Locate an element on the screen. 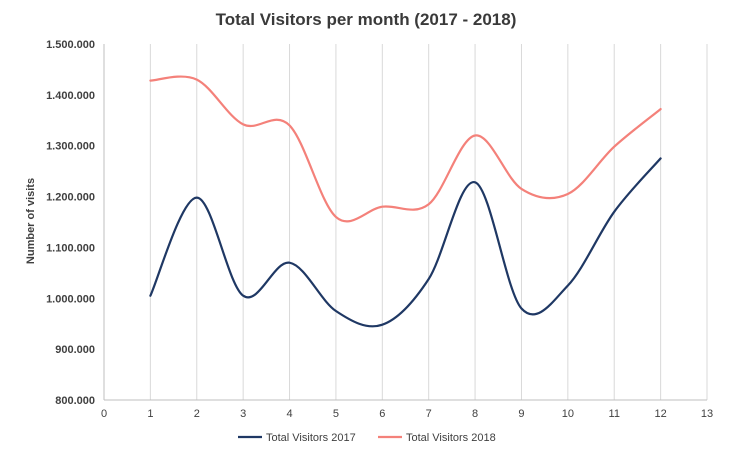 The height and width of the screenshot is (460, 732). x-tick-label: 1 is located at coordinates (150, 414).